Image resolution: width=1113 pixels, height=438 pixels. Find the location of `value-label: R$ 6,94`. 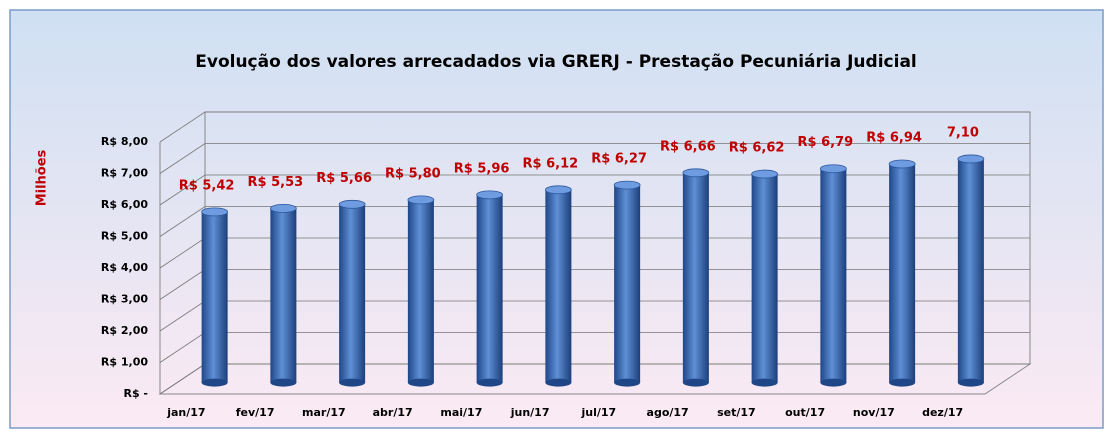

value-label: R$ 6,94 is located at coordinates (894, 137).